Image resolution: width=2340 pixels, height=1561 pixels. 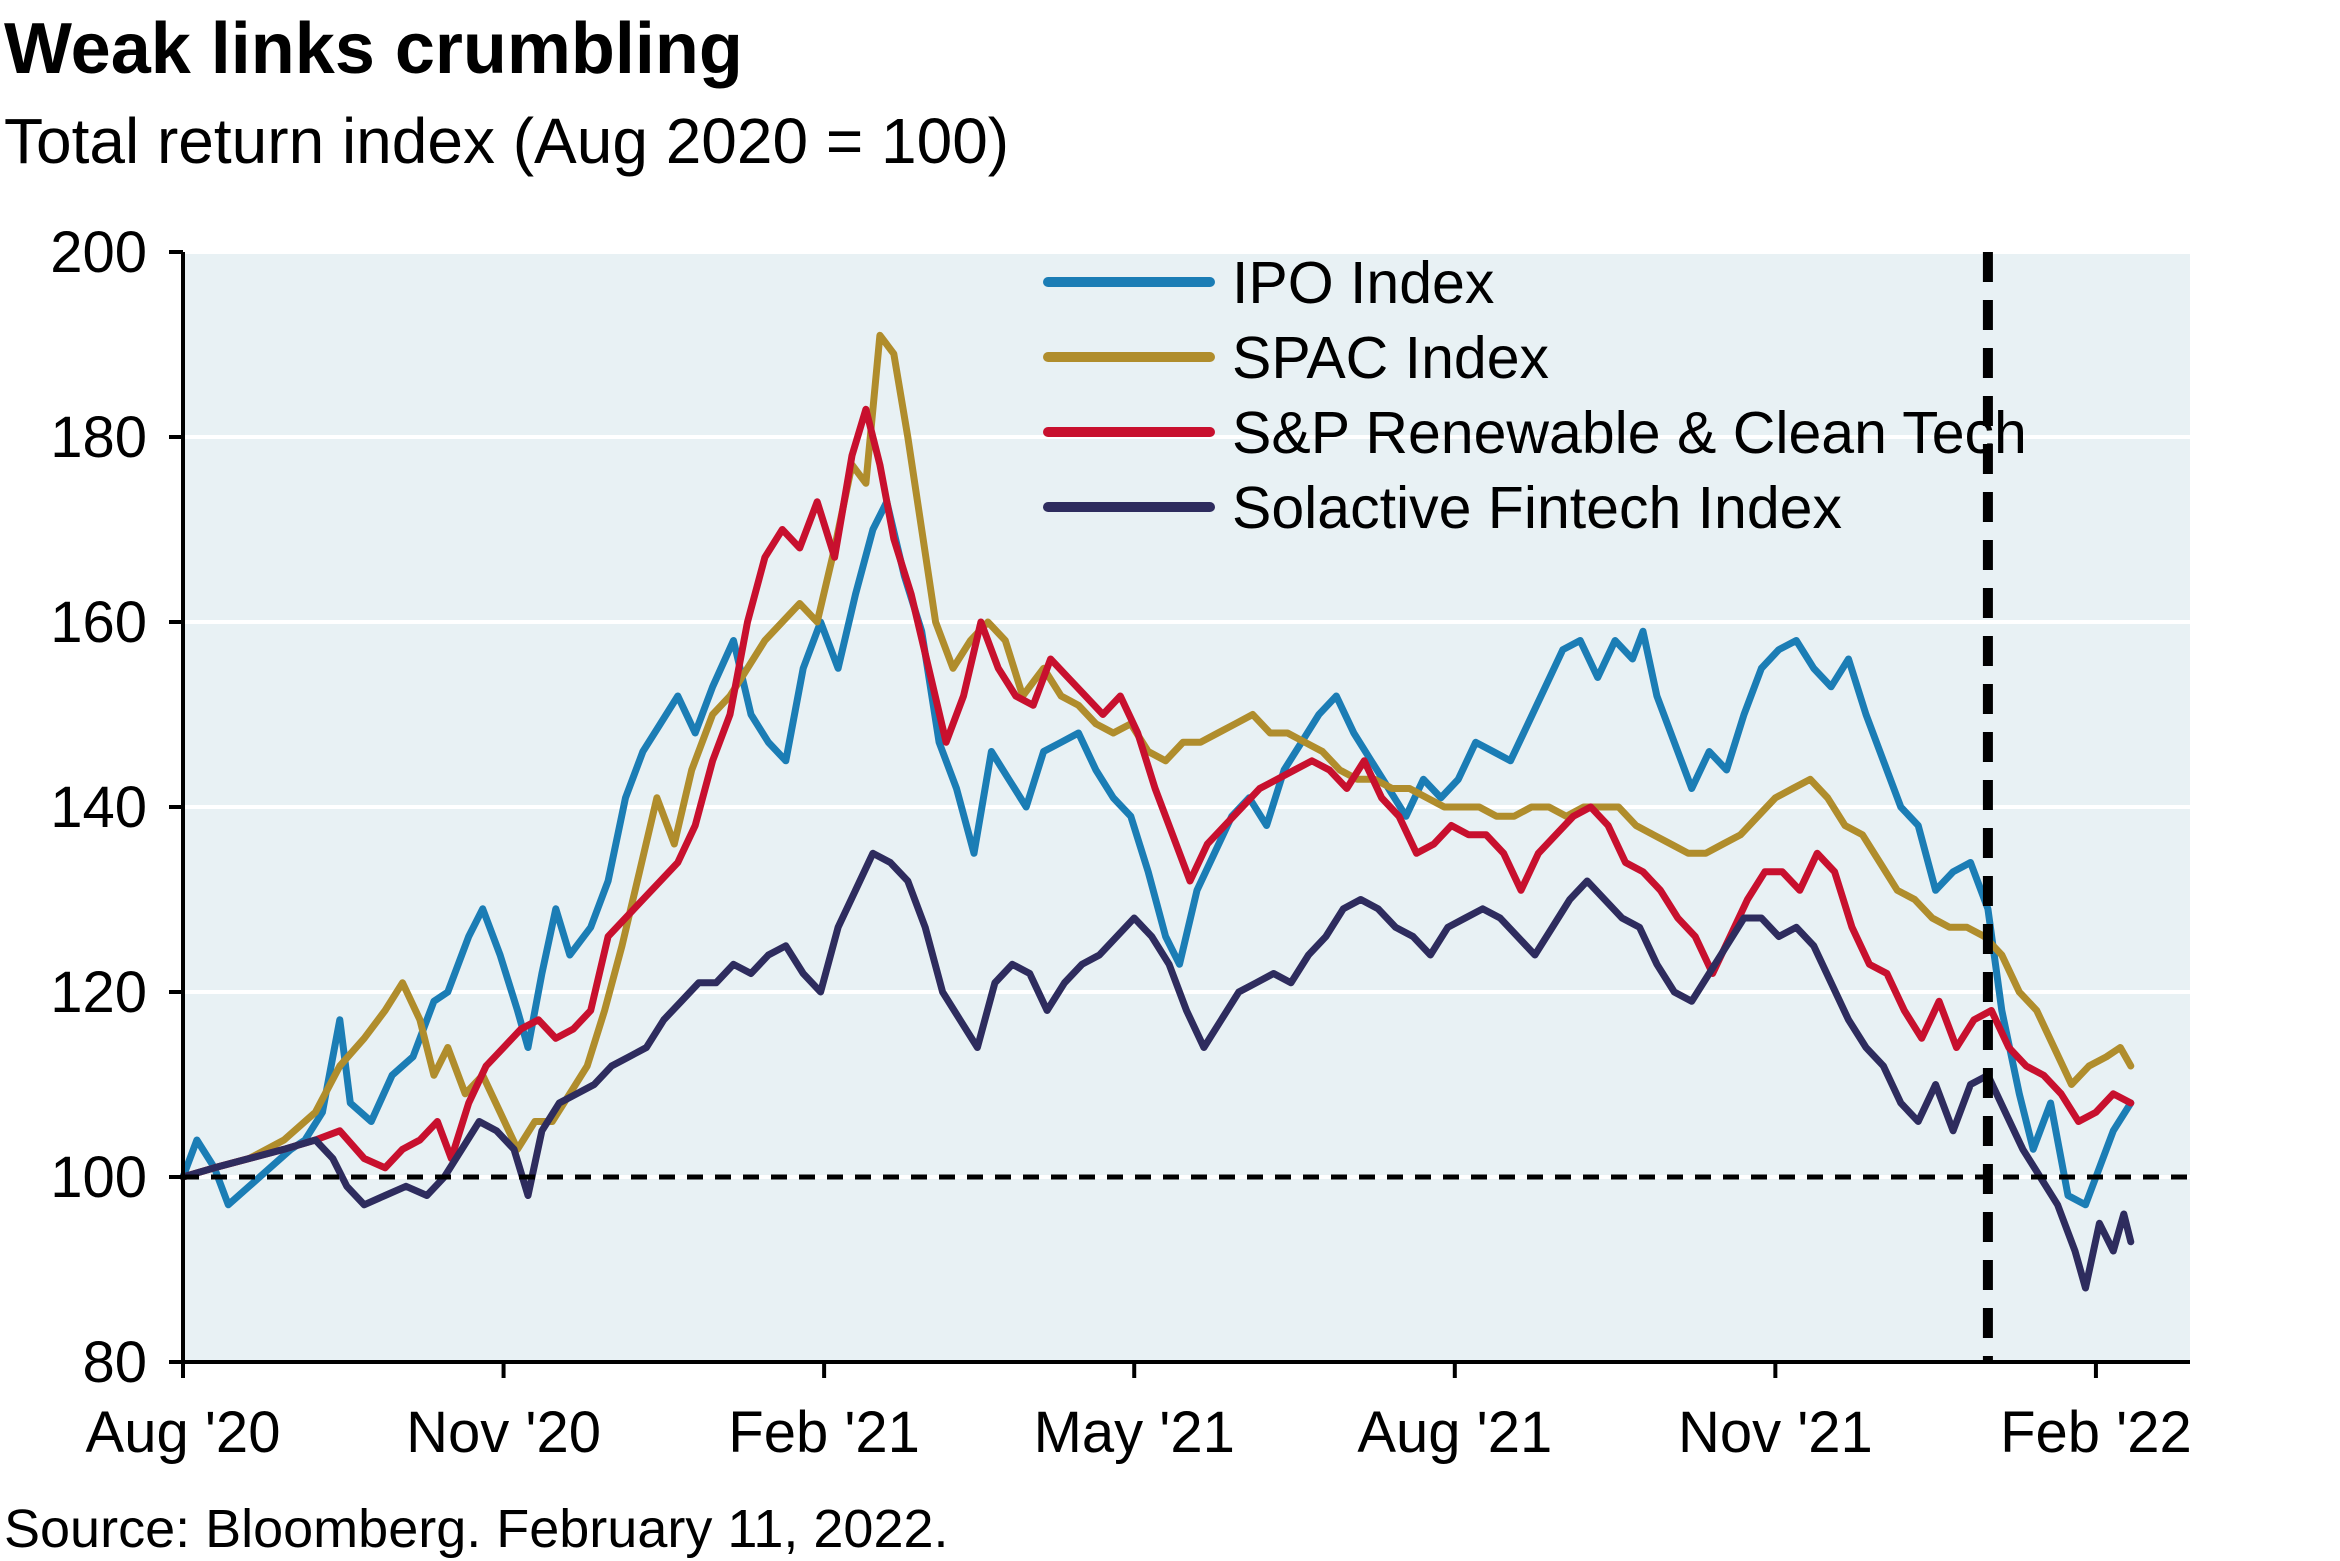 What do you see at coordinates (1390, 358) in the screenshot?
I see `legend-label-2: SPAC Index` at bounding box center [1390, 358].